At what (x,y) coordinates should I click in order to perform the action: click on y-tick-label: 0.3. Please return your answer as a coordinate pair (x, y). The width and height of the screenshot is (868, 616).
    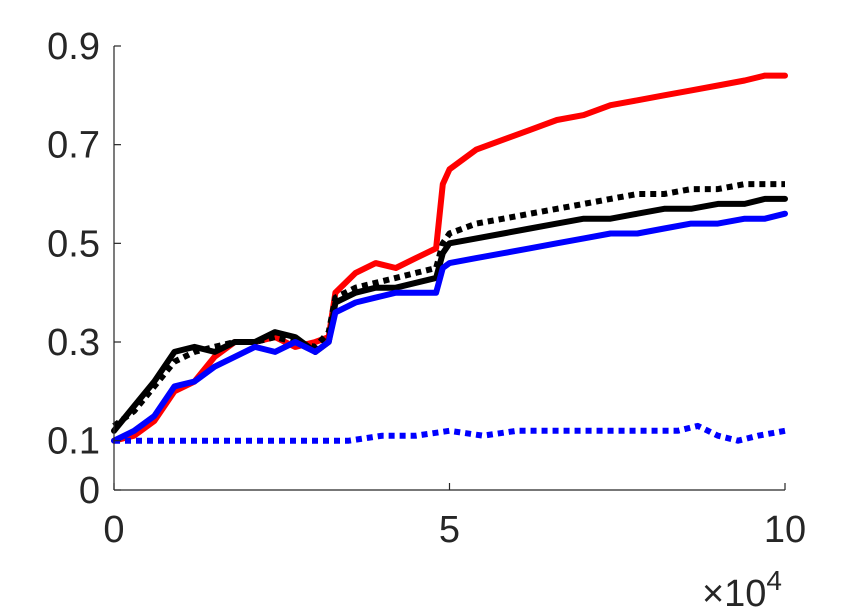
    Looking at the image, I should click on (73, 343).